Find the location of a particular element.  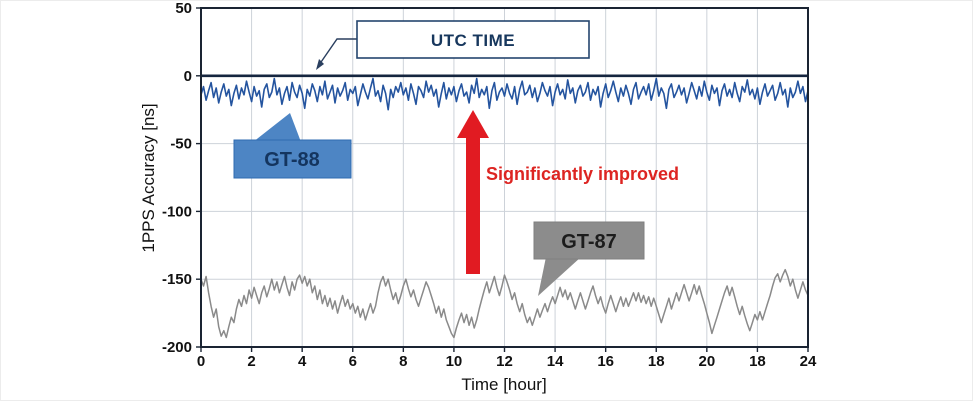

gt87-label: GT-87 is located at coordinates (589, 242).